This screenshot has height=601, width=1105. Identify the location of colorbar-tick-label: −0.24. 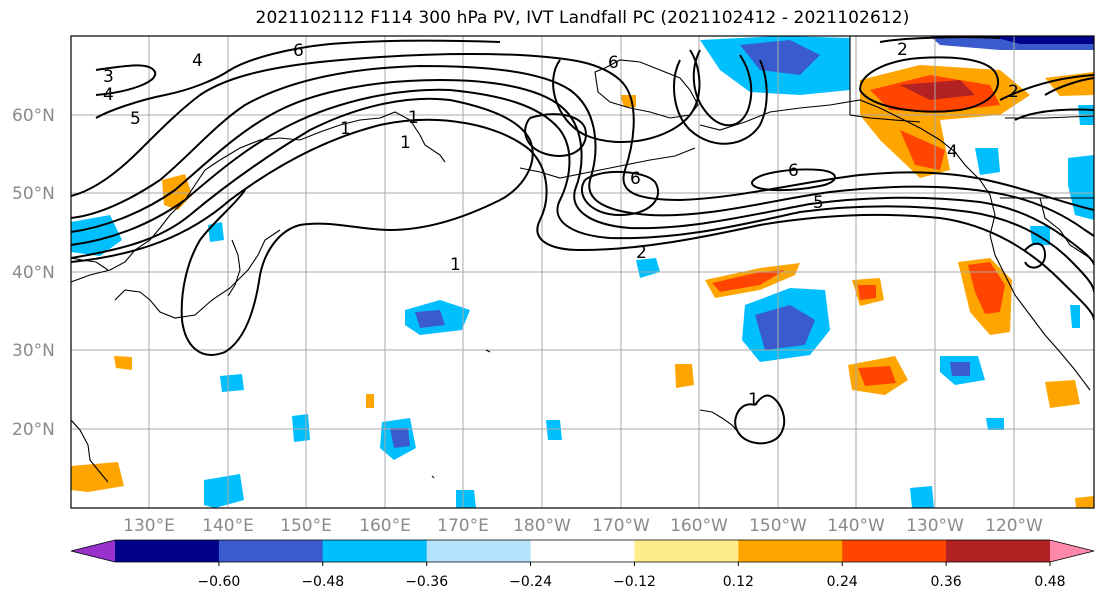
(530, 582).